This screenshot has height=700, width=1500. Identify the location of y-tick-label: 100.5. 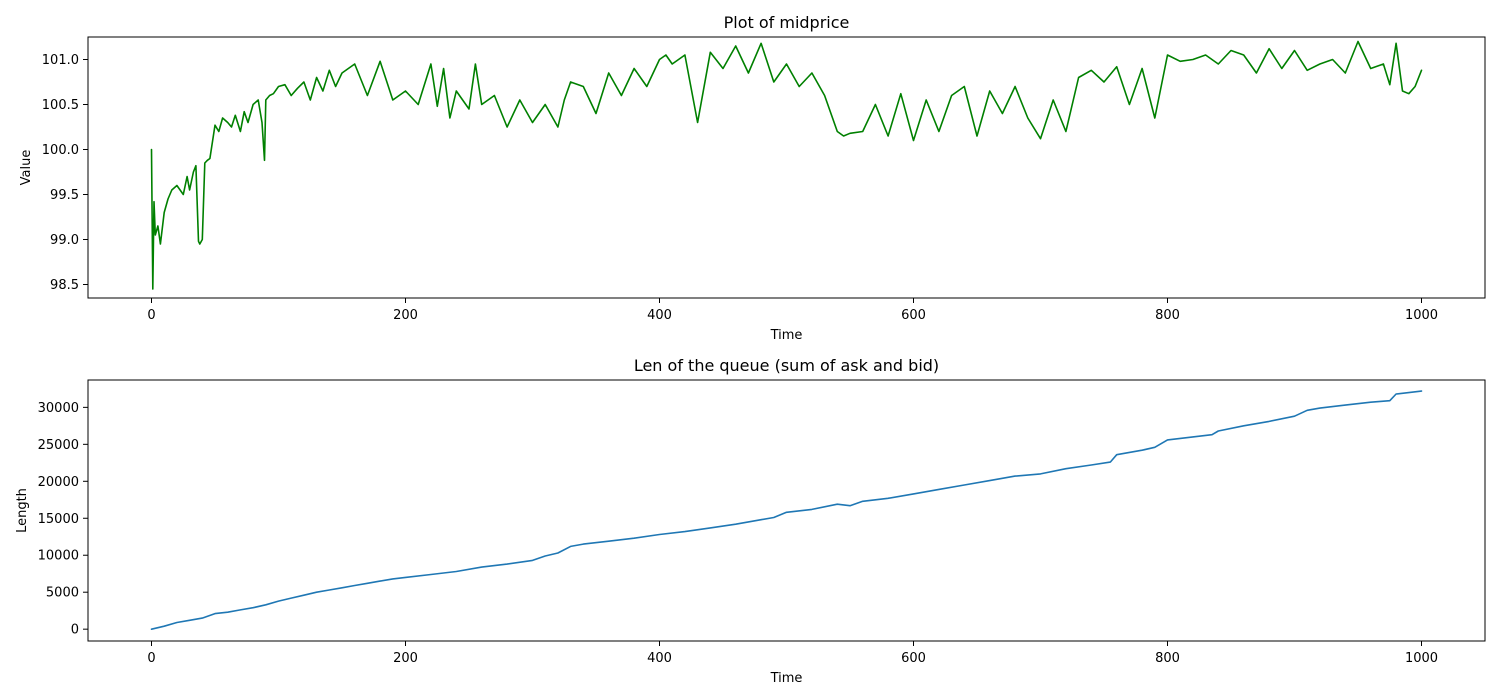
(60, 105).